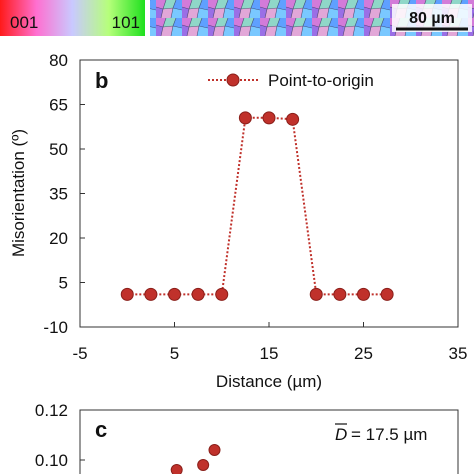 The width and height of the screenshot is (474, 474). I want to click on y-tick-label: 50, so click(58, 149).